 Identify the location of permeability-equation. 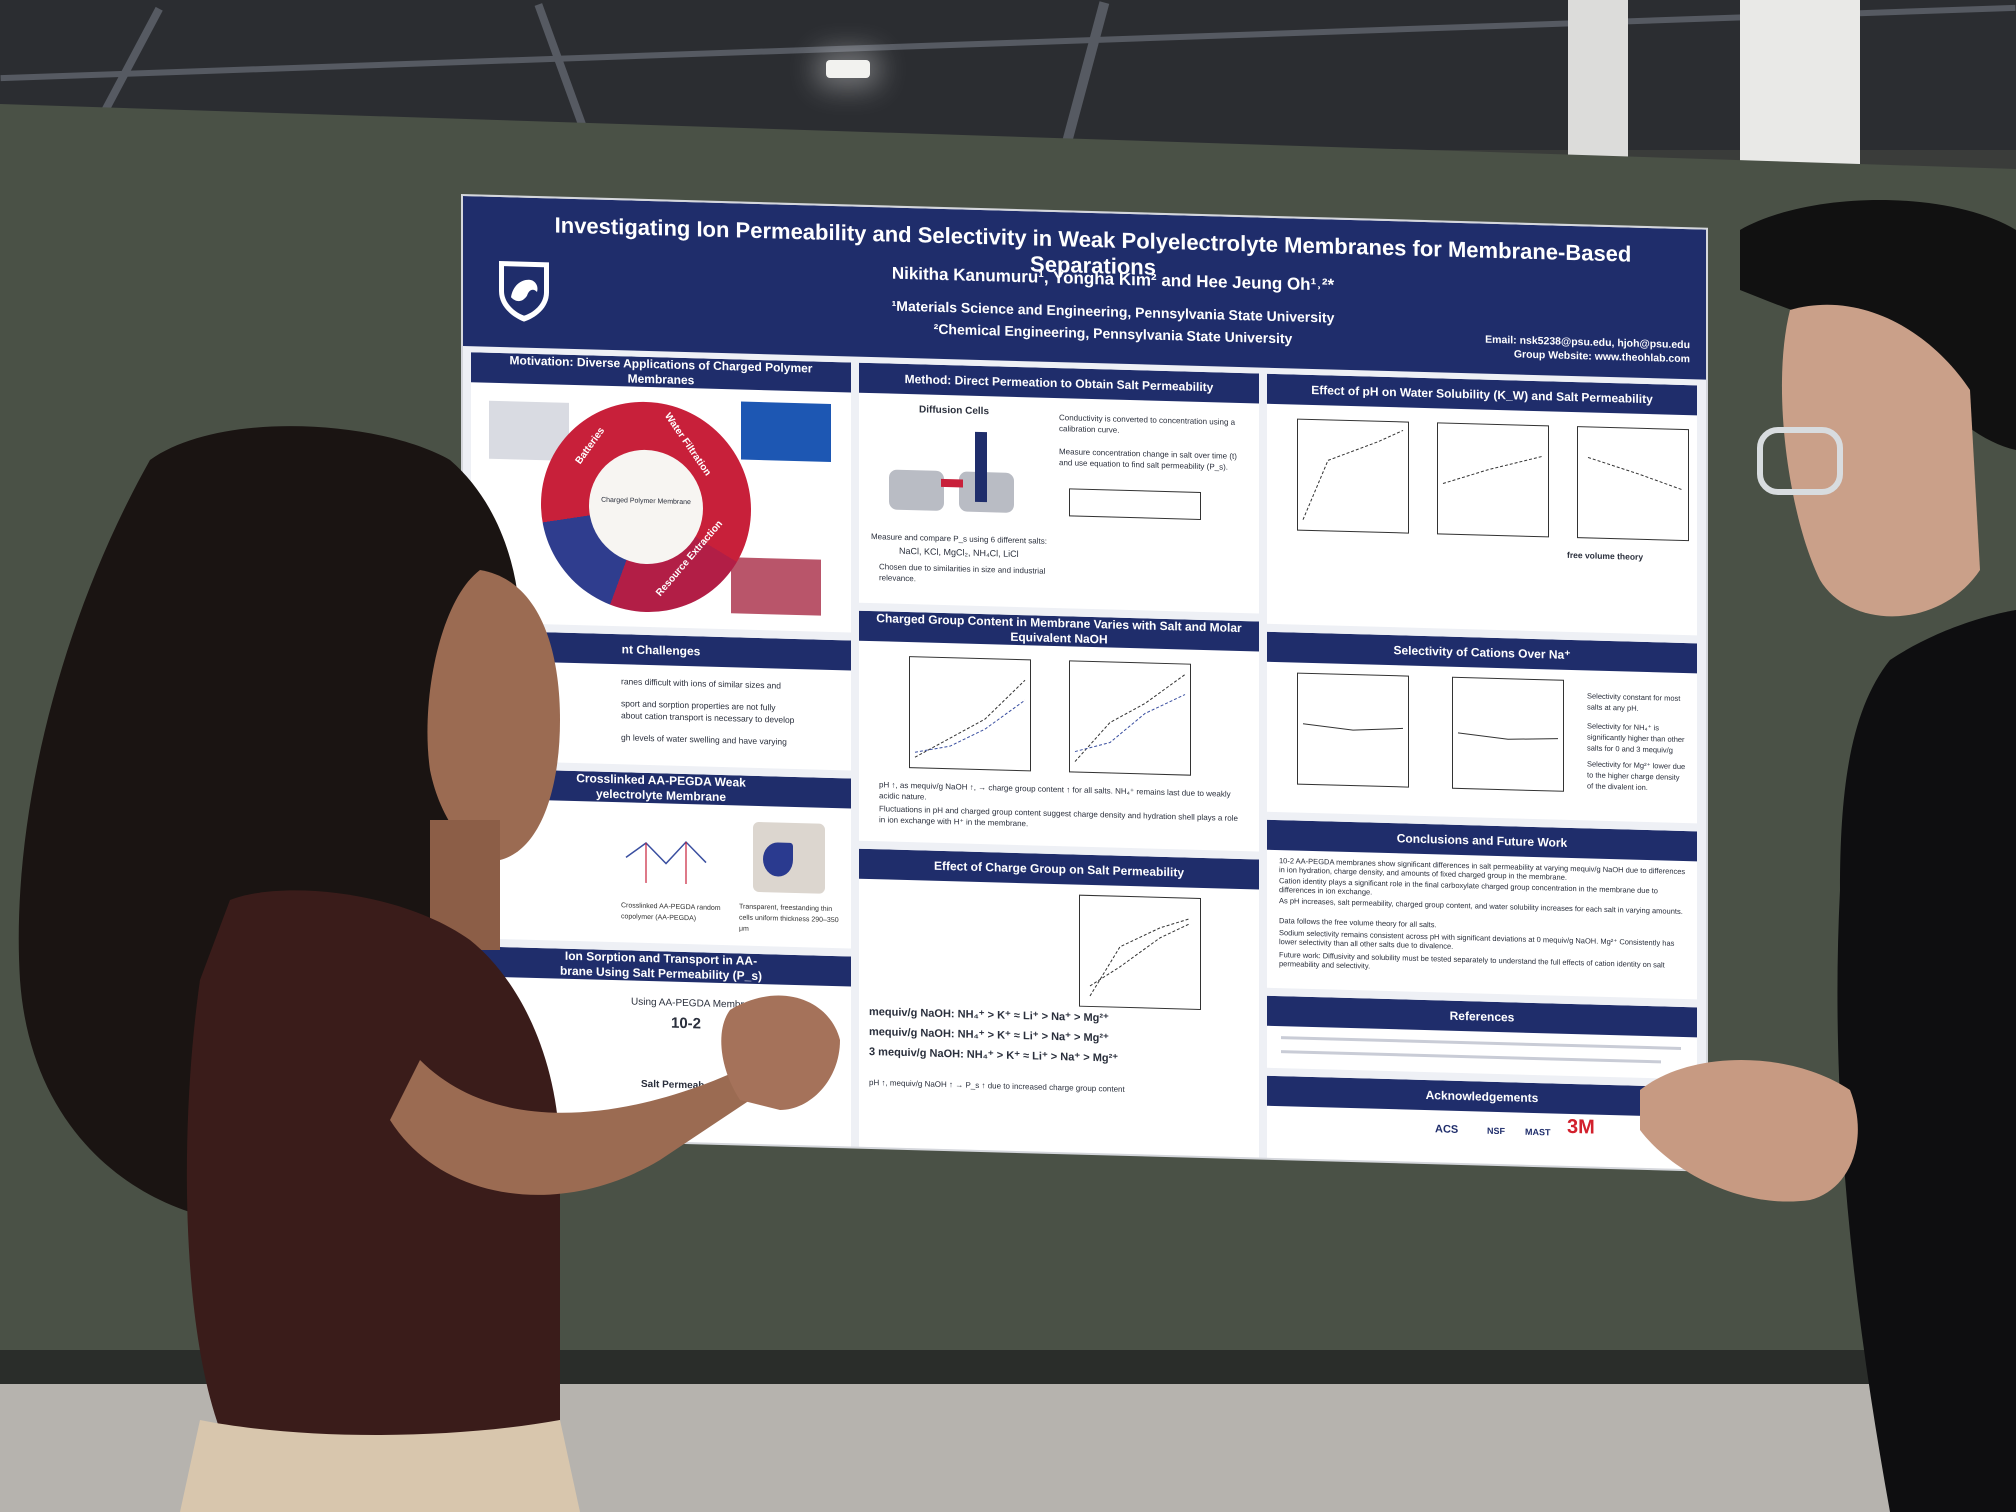
(1135, 504).